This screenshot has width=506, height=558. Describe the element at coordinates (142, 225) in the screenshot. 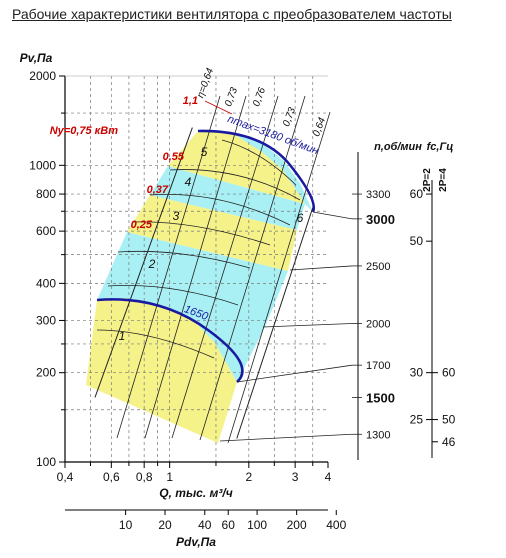

I see `power-label-4: 0,25` at that location.